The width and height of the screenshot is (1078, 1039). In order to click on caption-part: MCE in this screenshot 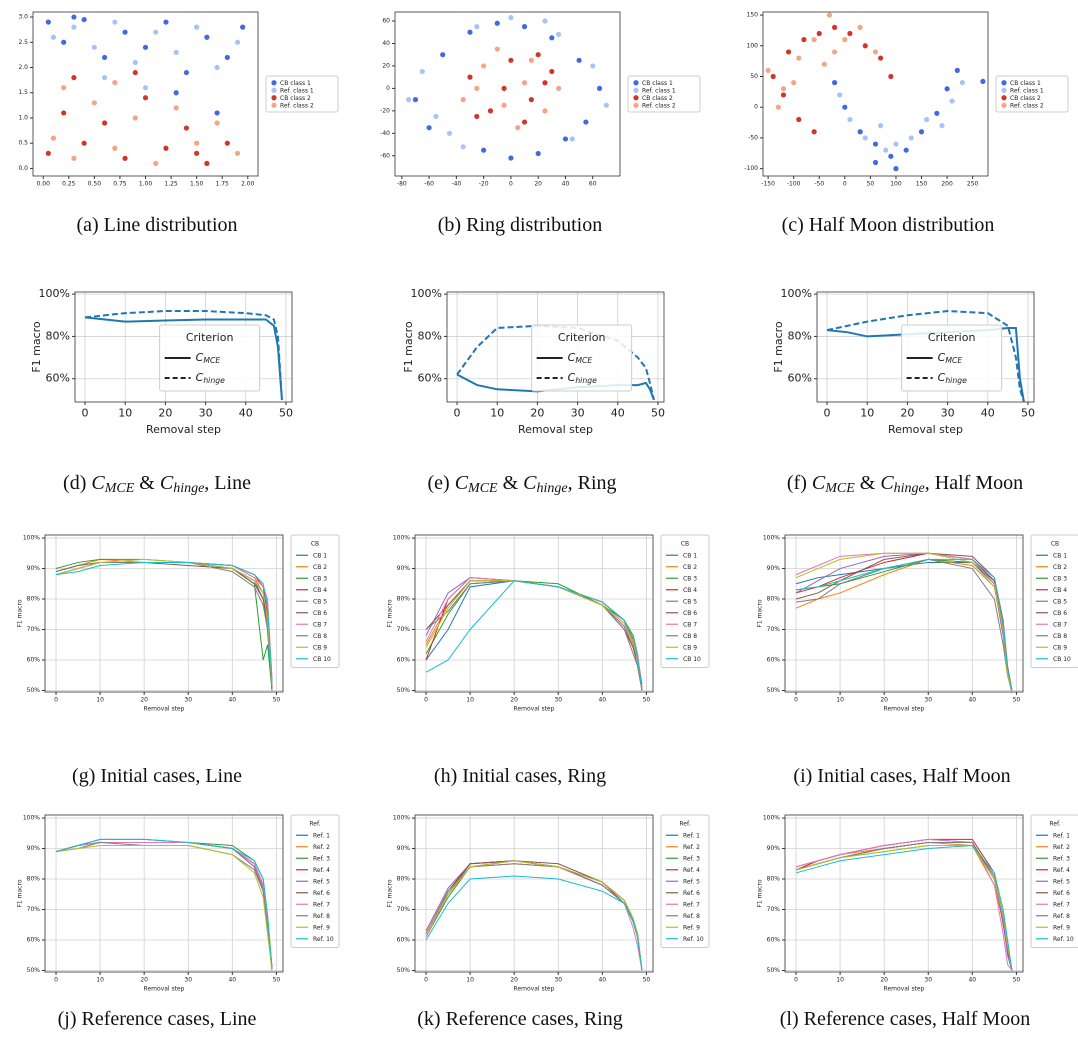, I will do `click(839, 488)`.